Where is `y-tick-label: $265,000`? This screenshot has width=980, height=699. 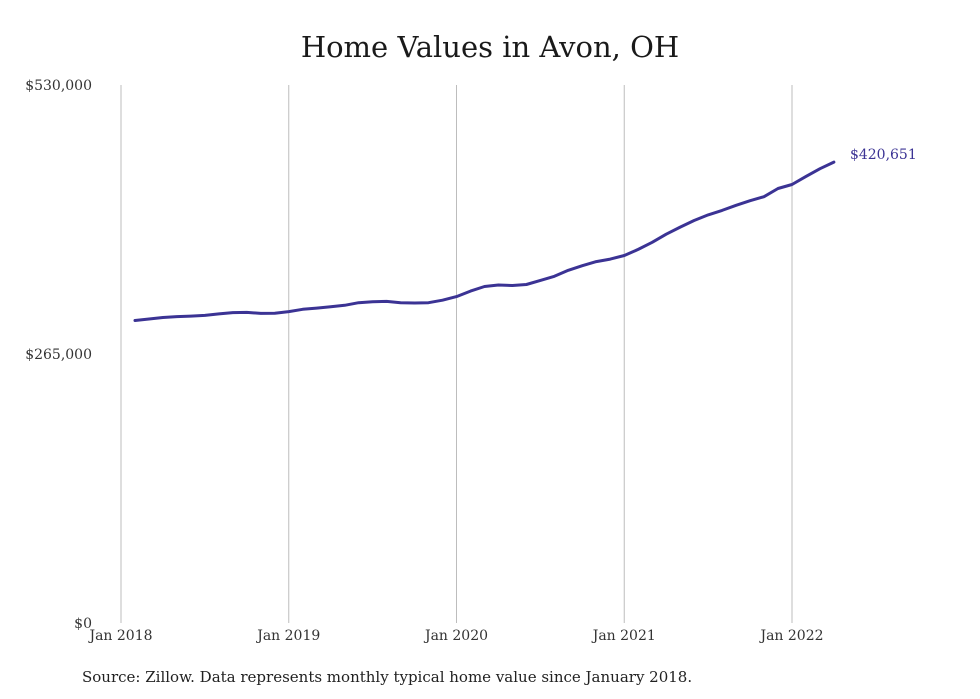 y-tick-label: $265,000 is located at coordinates (58, 355).